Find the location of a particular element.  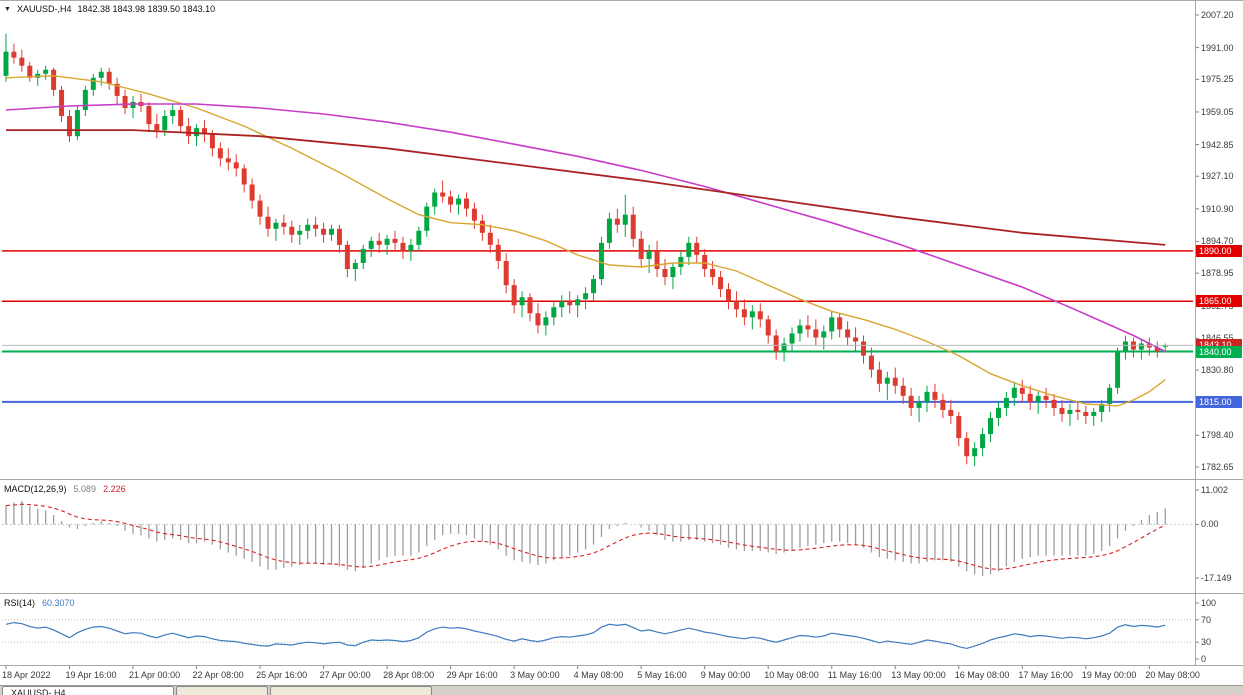

macd-indicator-label: MACD(12,26,9) 5.089 2.226 is located at coordinates (65, 489).